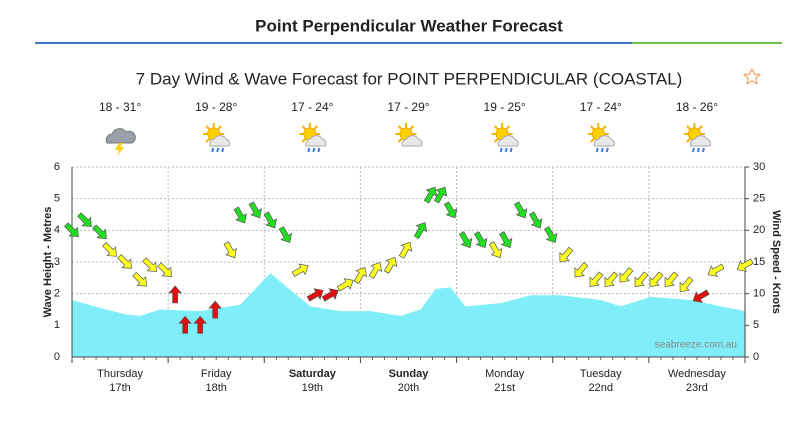 This screenshot has width=799, height=428. Describe the element at coordinates (57, 167) in the screenshot. I see `y-tick-label: 6` at that location.